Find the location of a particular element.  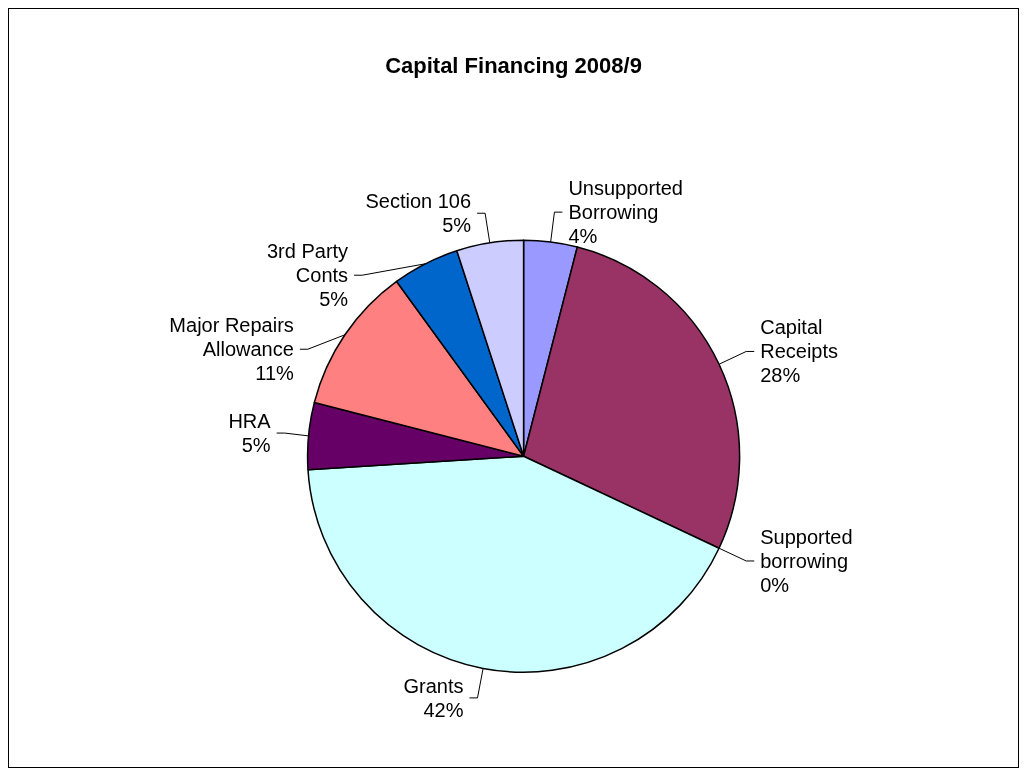

data-label: 4% is located at coordinates (583, 236).